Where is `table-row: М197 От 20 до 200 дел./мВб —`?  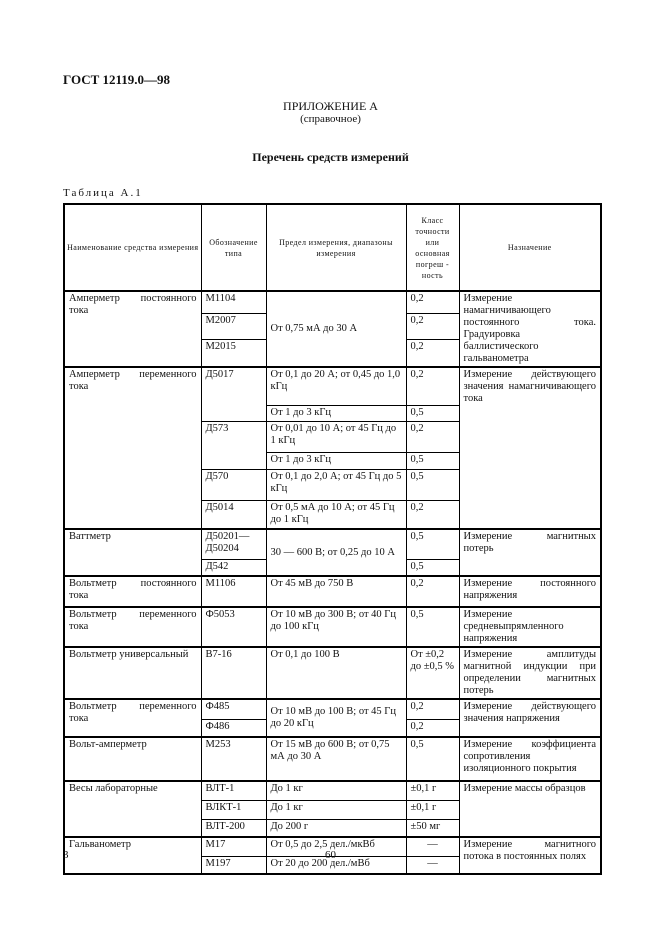 table-row: М197 От 20 до 200 дел./мВб — is located at coordinates (332, 865).